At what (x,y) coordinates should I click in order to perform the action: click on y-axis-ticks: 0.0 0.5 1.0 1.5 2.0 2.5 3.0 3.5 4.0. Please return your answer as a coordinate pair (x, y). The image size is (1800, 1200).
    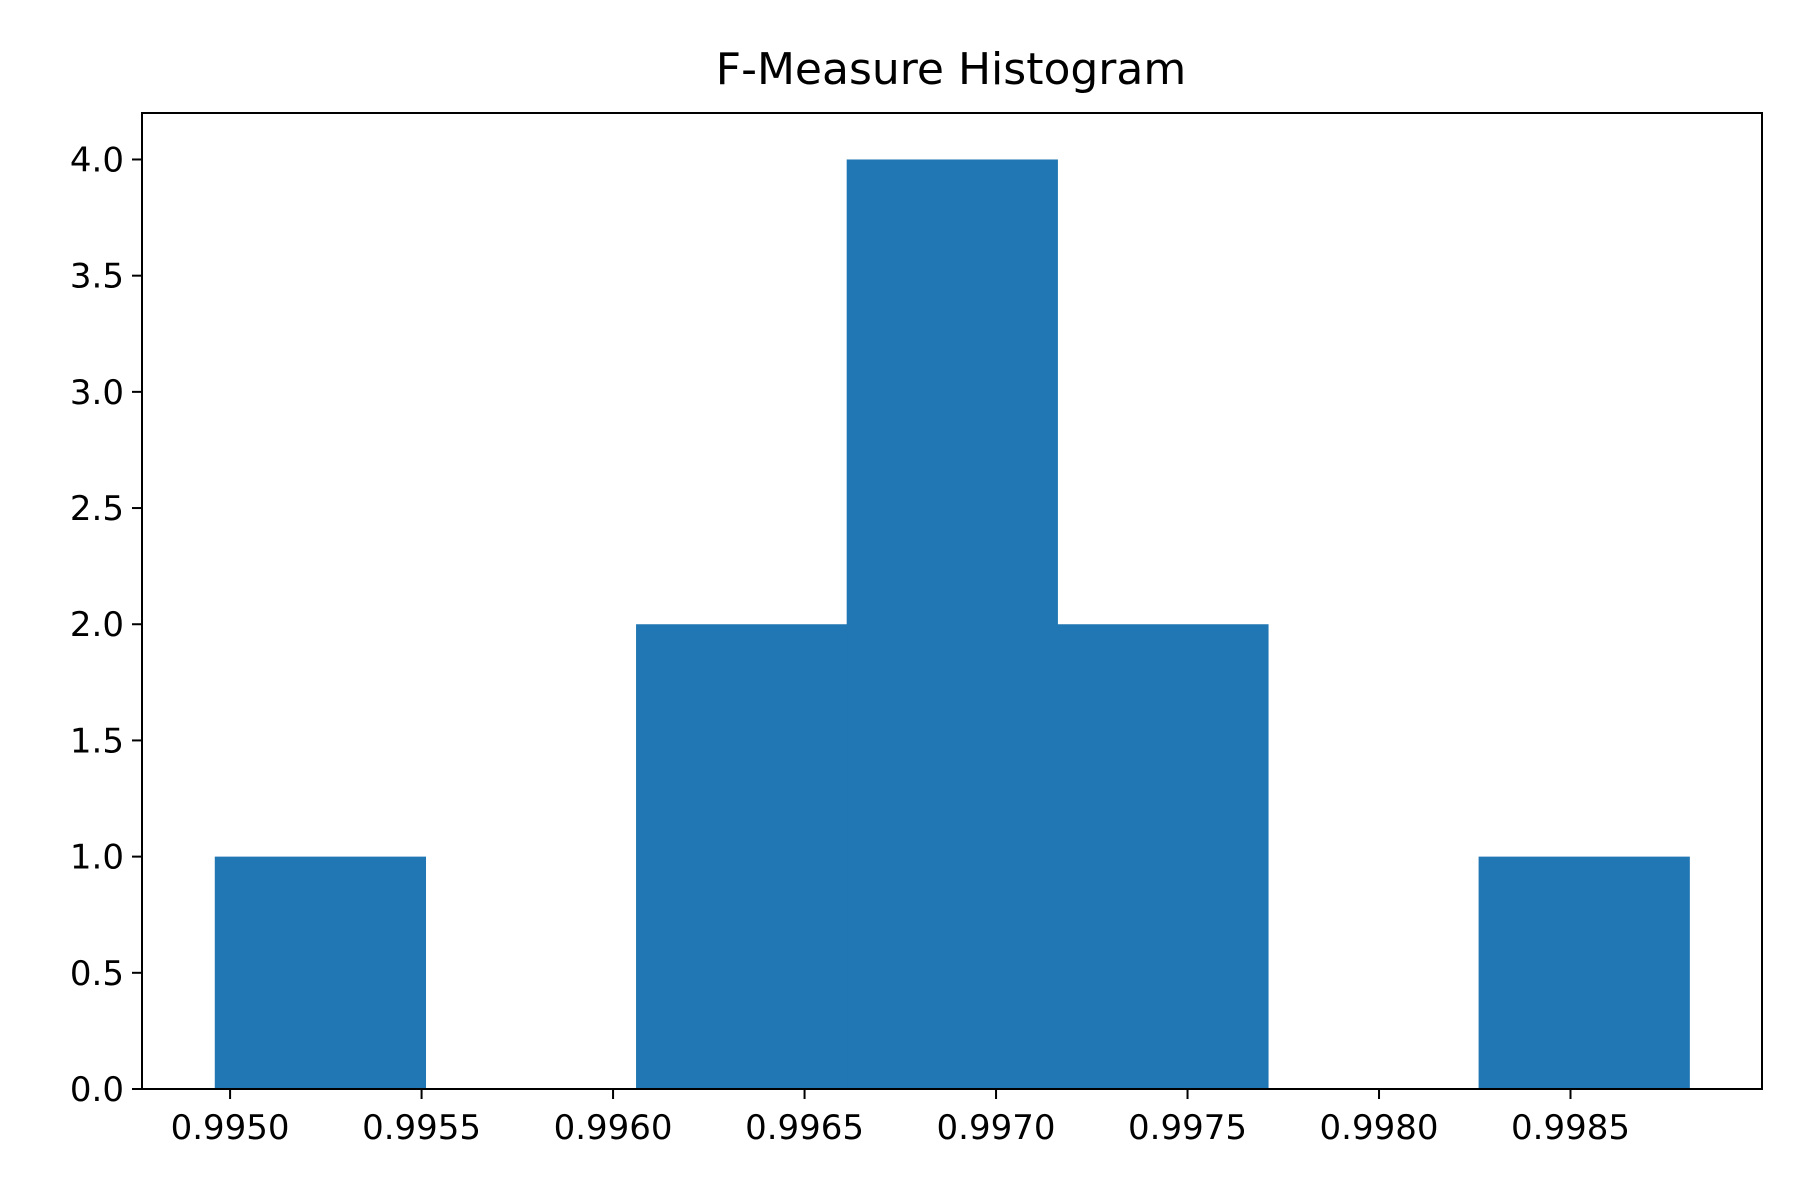
    Looking at the image, I should click on (106, 625).